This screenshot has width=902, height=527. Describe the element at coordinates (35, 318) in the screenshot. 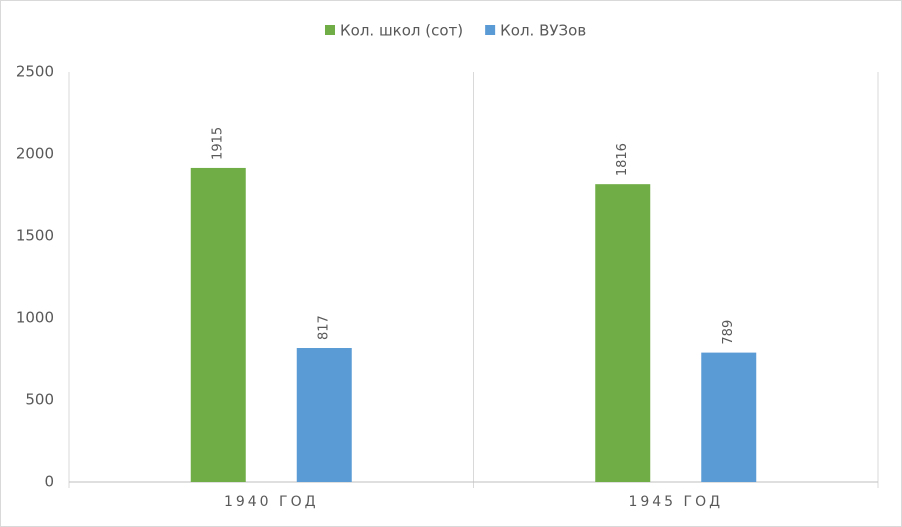

I see `y-tick-label: 1000` at that location.